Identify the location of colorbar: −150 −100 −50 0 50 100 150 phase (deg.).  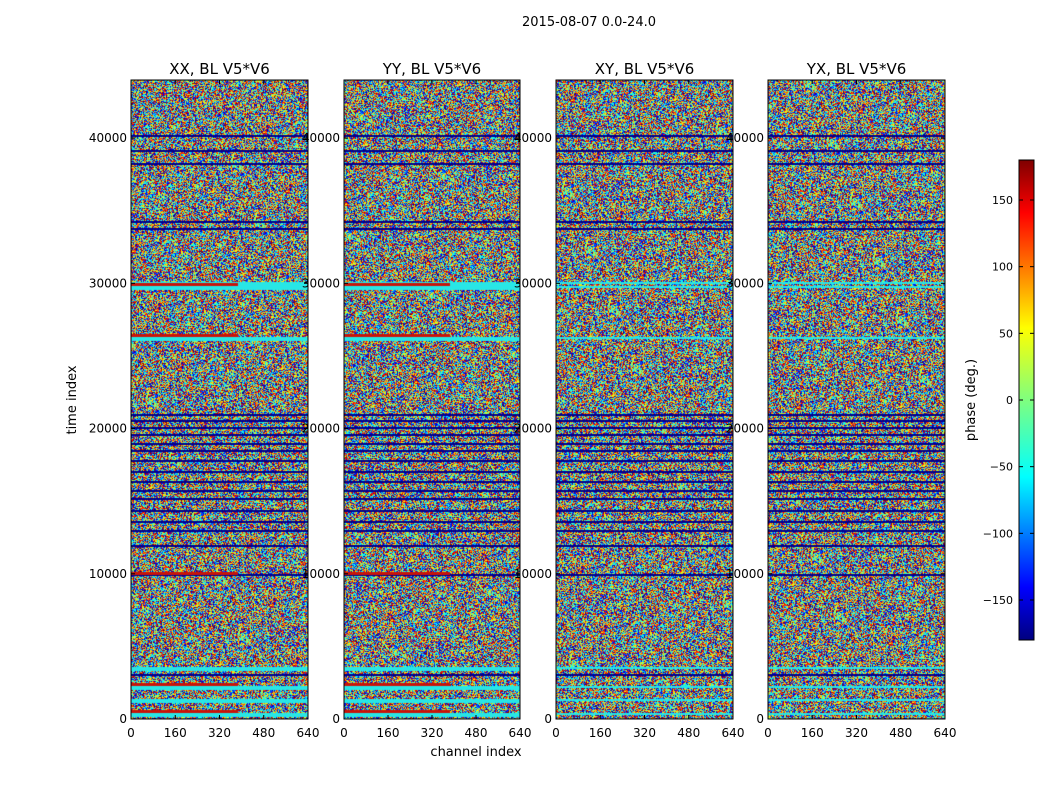
(999, 400).